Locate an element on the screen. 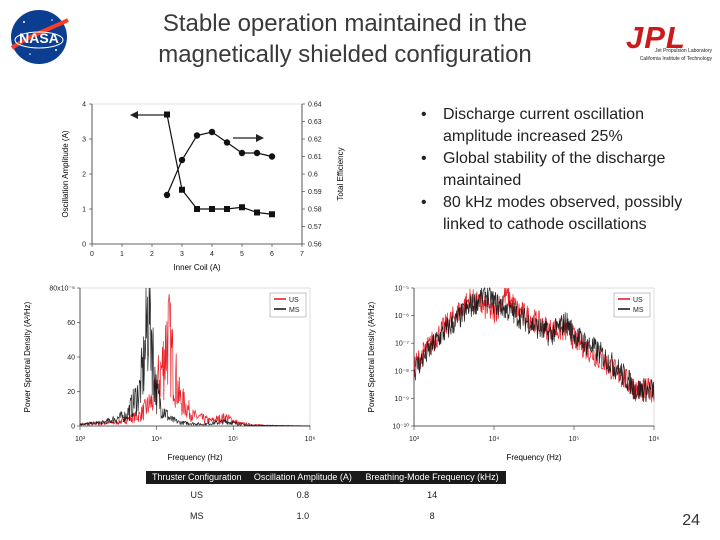  table-header-cell: Thruster Configuration is located at coordinates (197, 477).